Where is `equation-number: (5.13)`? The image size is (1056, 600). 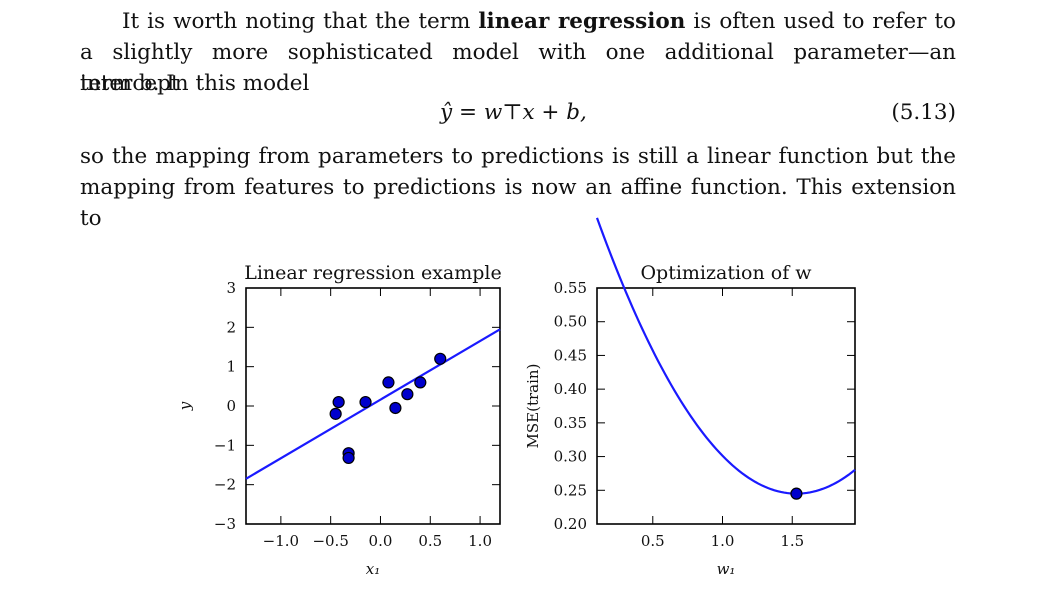
equation-number: (5.13) is located at coordinates (923, 112).